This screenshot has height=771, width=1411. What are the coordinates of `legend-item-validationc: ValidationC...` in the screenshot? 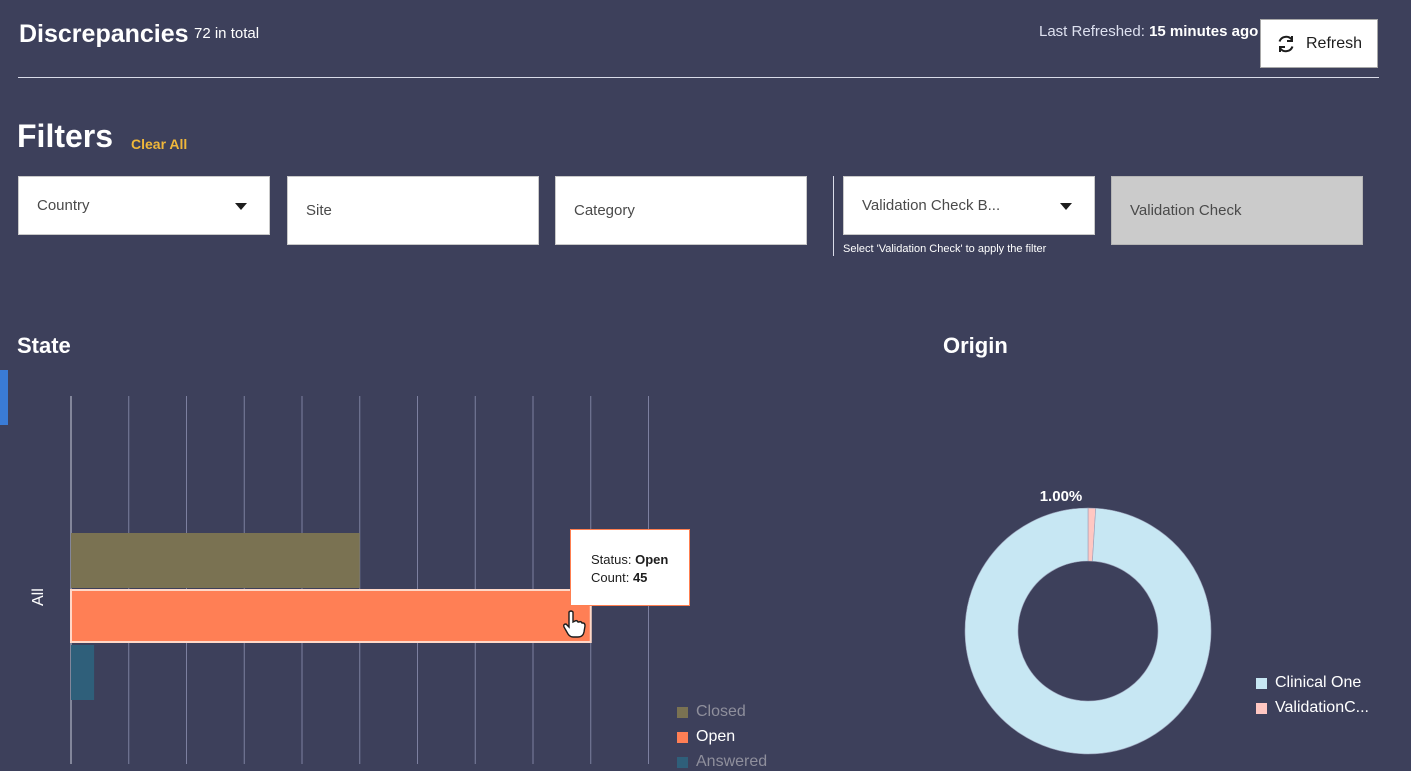 It's located at (1312, 708).